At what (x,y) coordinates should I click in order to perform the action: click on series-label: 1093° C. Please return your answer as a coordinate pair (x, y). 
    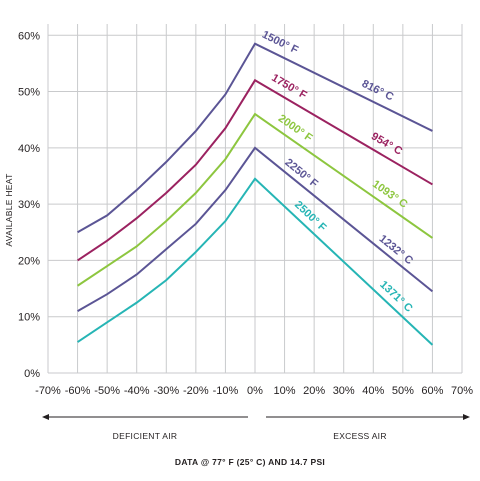
    Looking at the image, I should click on (390, 194).